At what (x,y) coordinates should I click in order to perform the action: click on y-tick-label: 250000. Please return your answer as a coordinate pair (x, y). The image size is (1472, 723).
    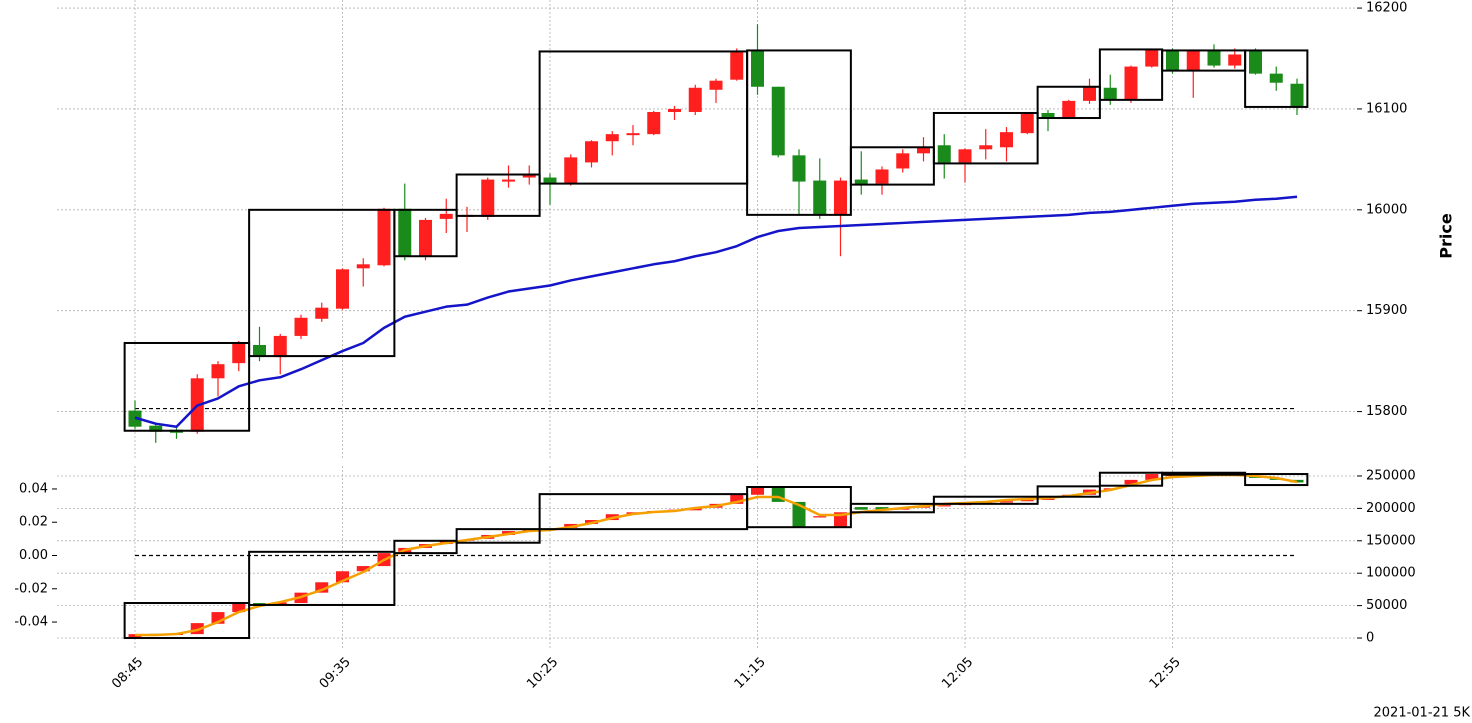
    Looking at the image, I should click on (1391, 475).